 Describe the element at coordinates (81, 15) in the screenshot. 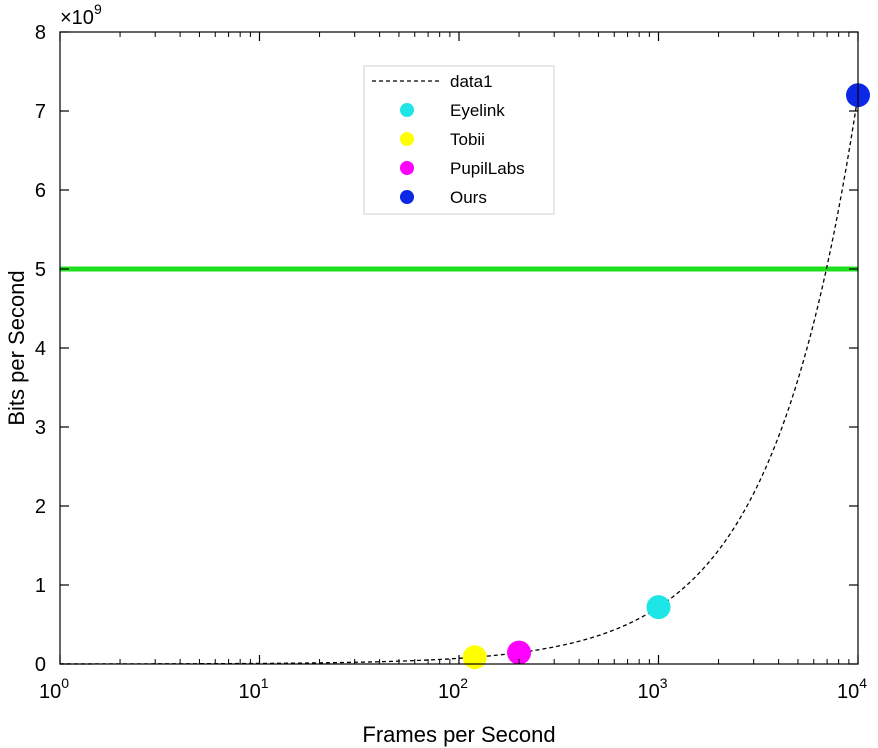

I see `y-exponent-label: ×10⁹` at that location.